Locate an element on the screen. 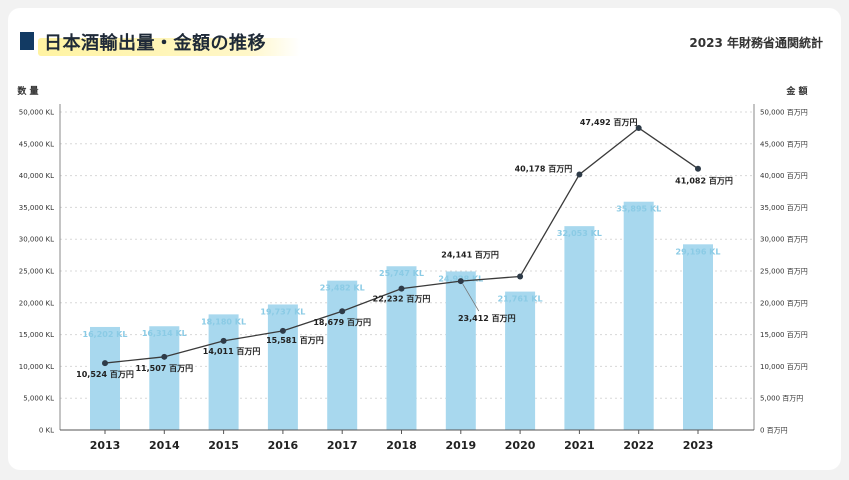 The width and height of the screenshot is (849, 480). bar-2015 is located at coordinates (223, 372).